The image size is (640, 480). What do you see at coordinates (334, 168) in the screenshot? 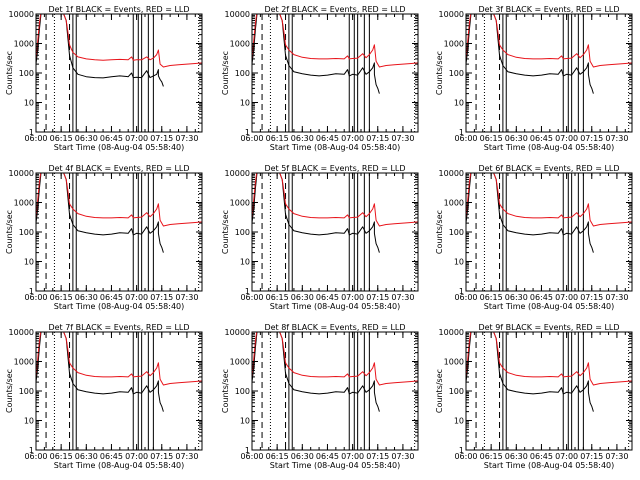
I see `chart-title: Det 5f BLACK = Events, RED = LLD` at bounding box center [334, 168].